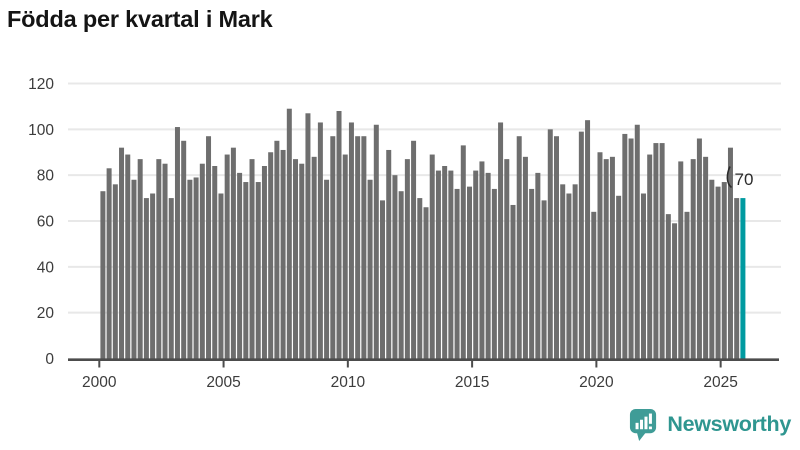  I want to click on bar-2012-q1, so click(401, 275).